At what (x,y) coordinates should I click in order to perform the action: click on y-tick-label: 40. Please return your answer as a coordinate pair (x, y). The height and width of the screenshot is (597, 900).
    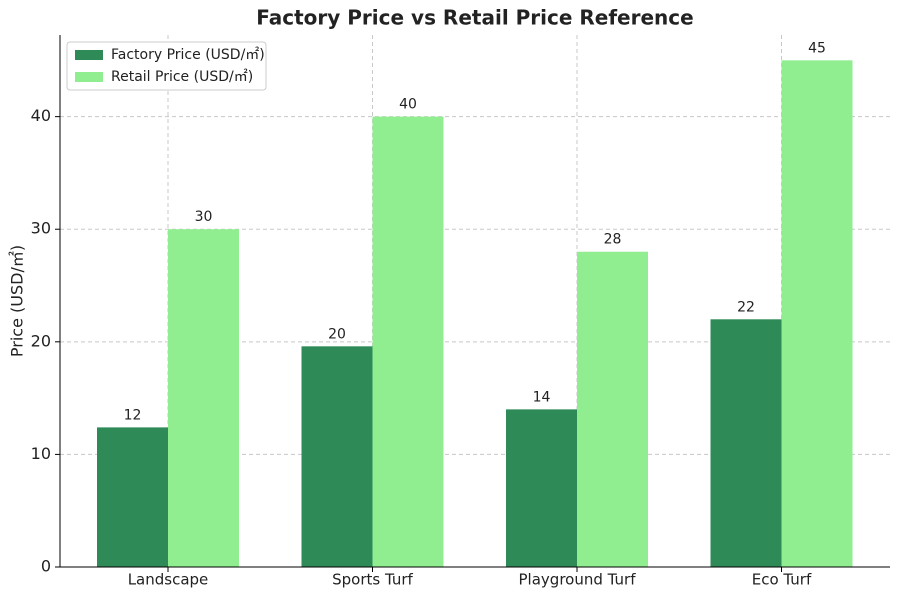
    Looking at the image, I should click on (41, 115).